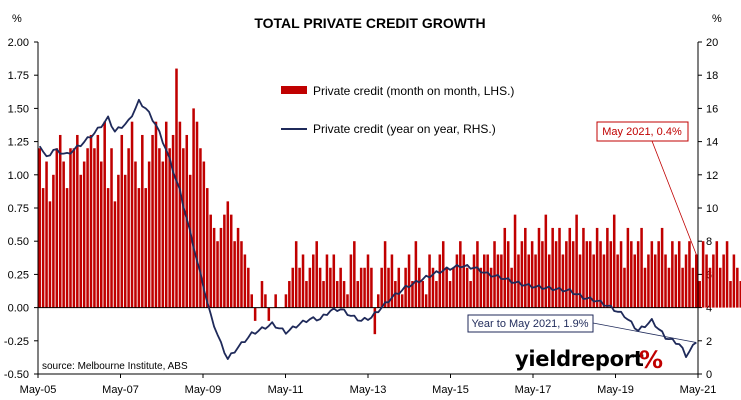 The height and width of the screenshot is (400, 741). I want to click on y-left-tick-label: 1.50, so click(18, 109).